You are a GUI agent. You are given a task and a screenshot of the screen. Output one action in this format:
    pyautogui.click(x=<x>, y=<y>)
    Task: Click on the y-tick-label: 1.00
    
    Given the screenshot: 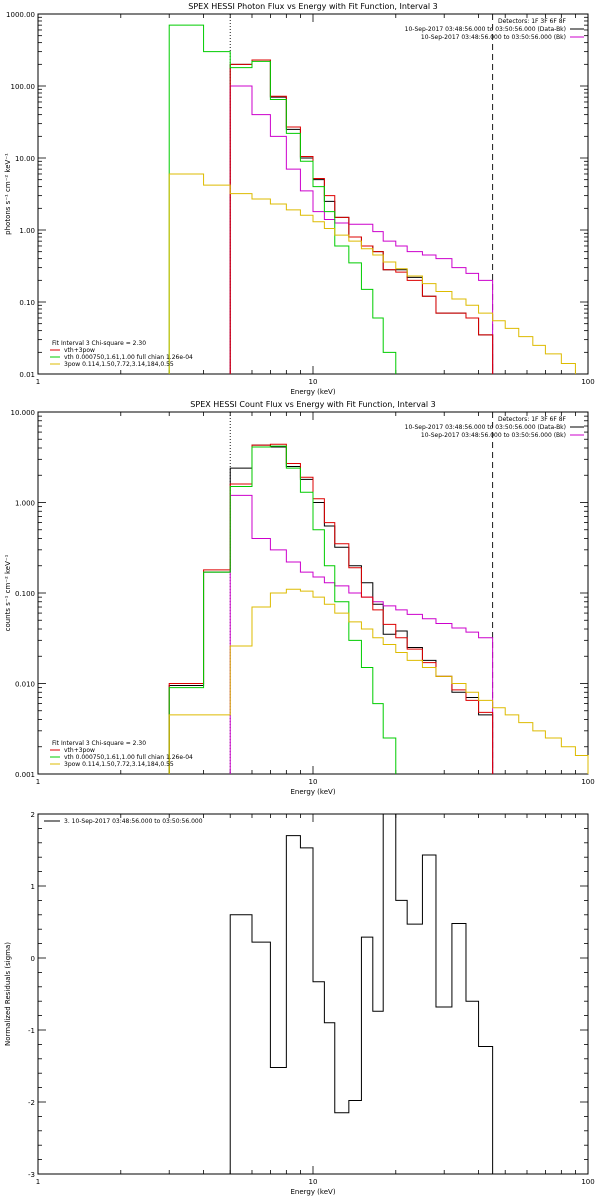 What is the action you would take?
    pyautogui.click(x=27, y=231)
    